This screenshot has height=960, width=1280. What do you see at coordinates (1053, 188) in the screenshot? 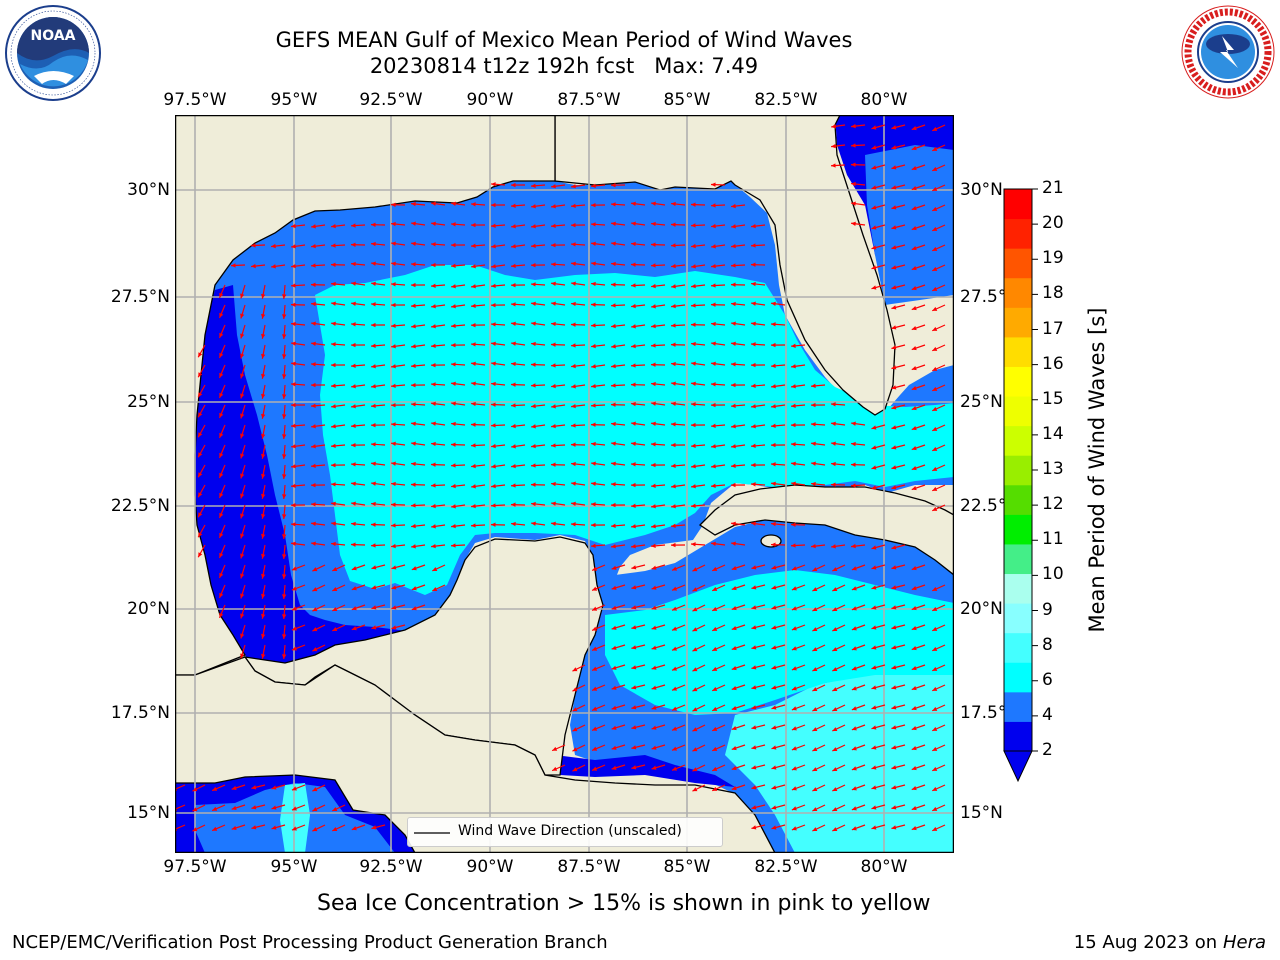
I see `colorbar-tick-label: 21` at bounding box center [1053, 188].